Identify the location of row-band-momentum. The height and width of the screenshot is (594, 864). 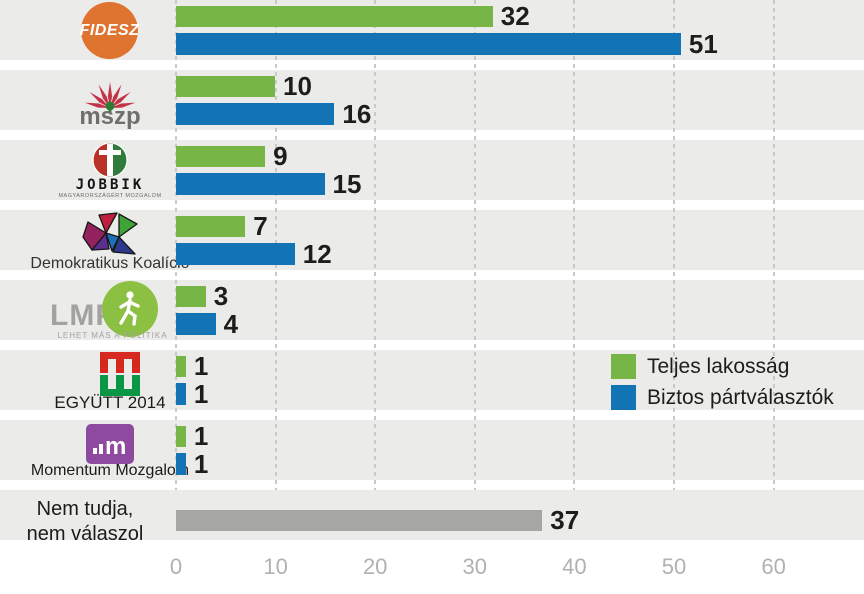
(432, 450).